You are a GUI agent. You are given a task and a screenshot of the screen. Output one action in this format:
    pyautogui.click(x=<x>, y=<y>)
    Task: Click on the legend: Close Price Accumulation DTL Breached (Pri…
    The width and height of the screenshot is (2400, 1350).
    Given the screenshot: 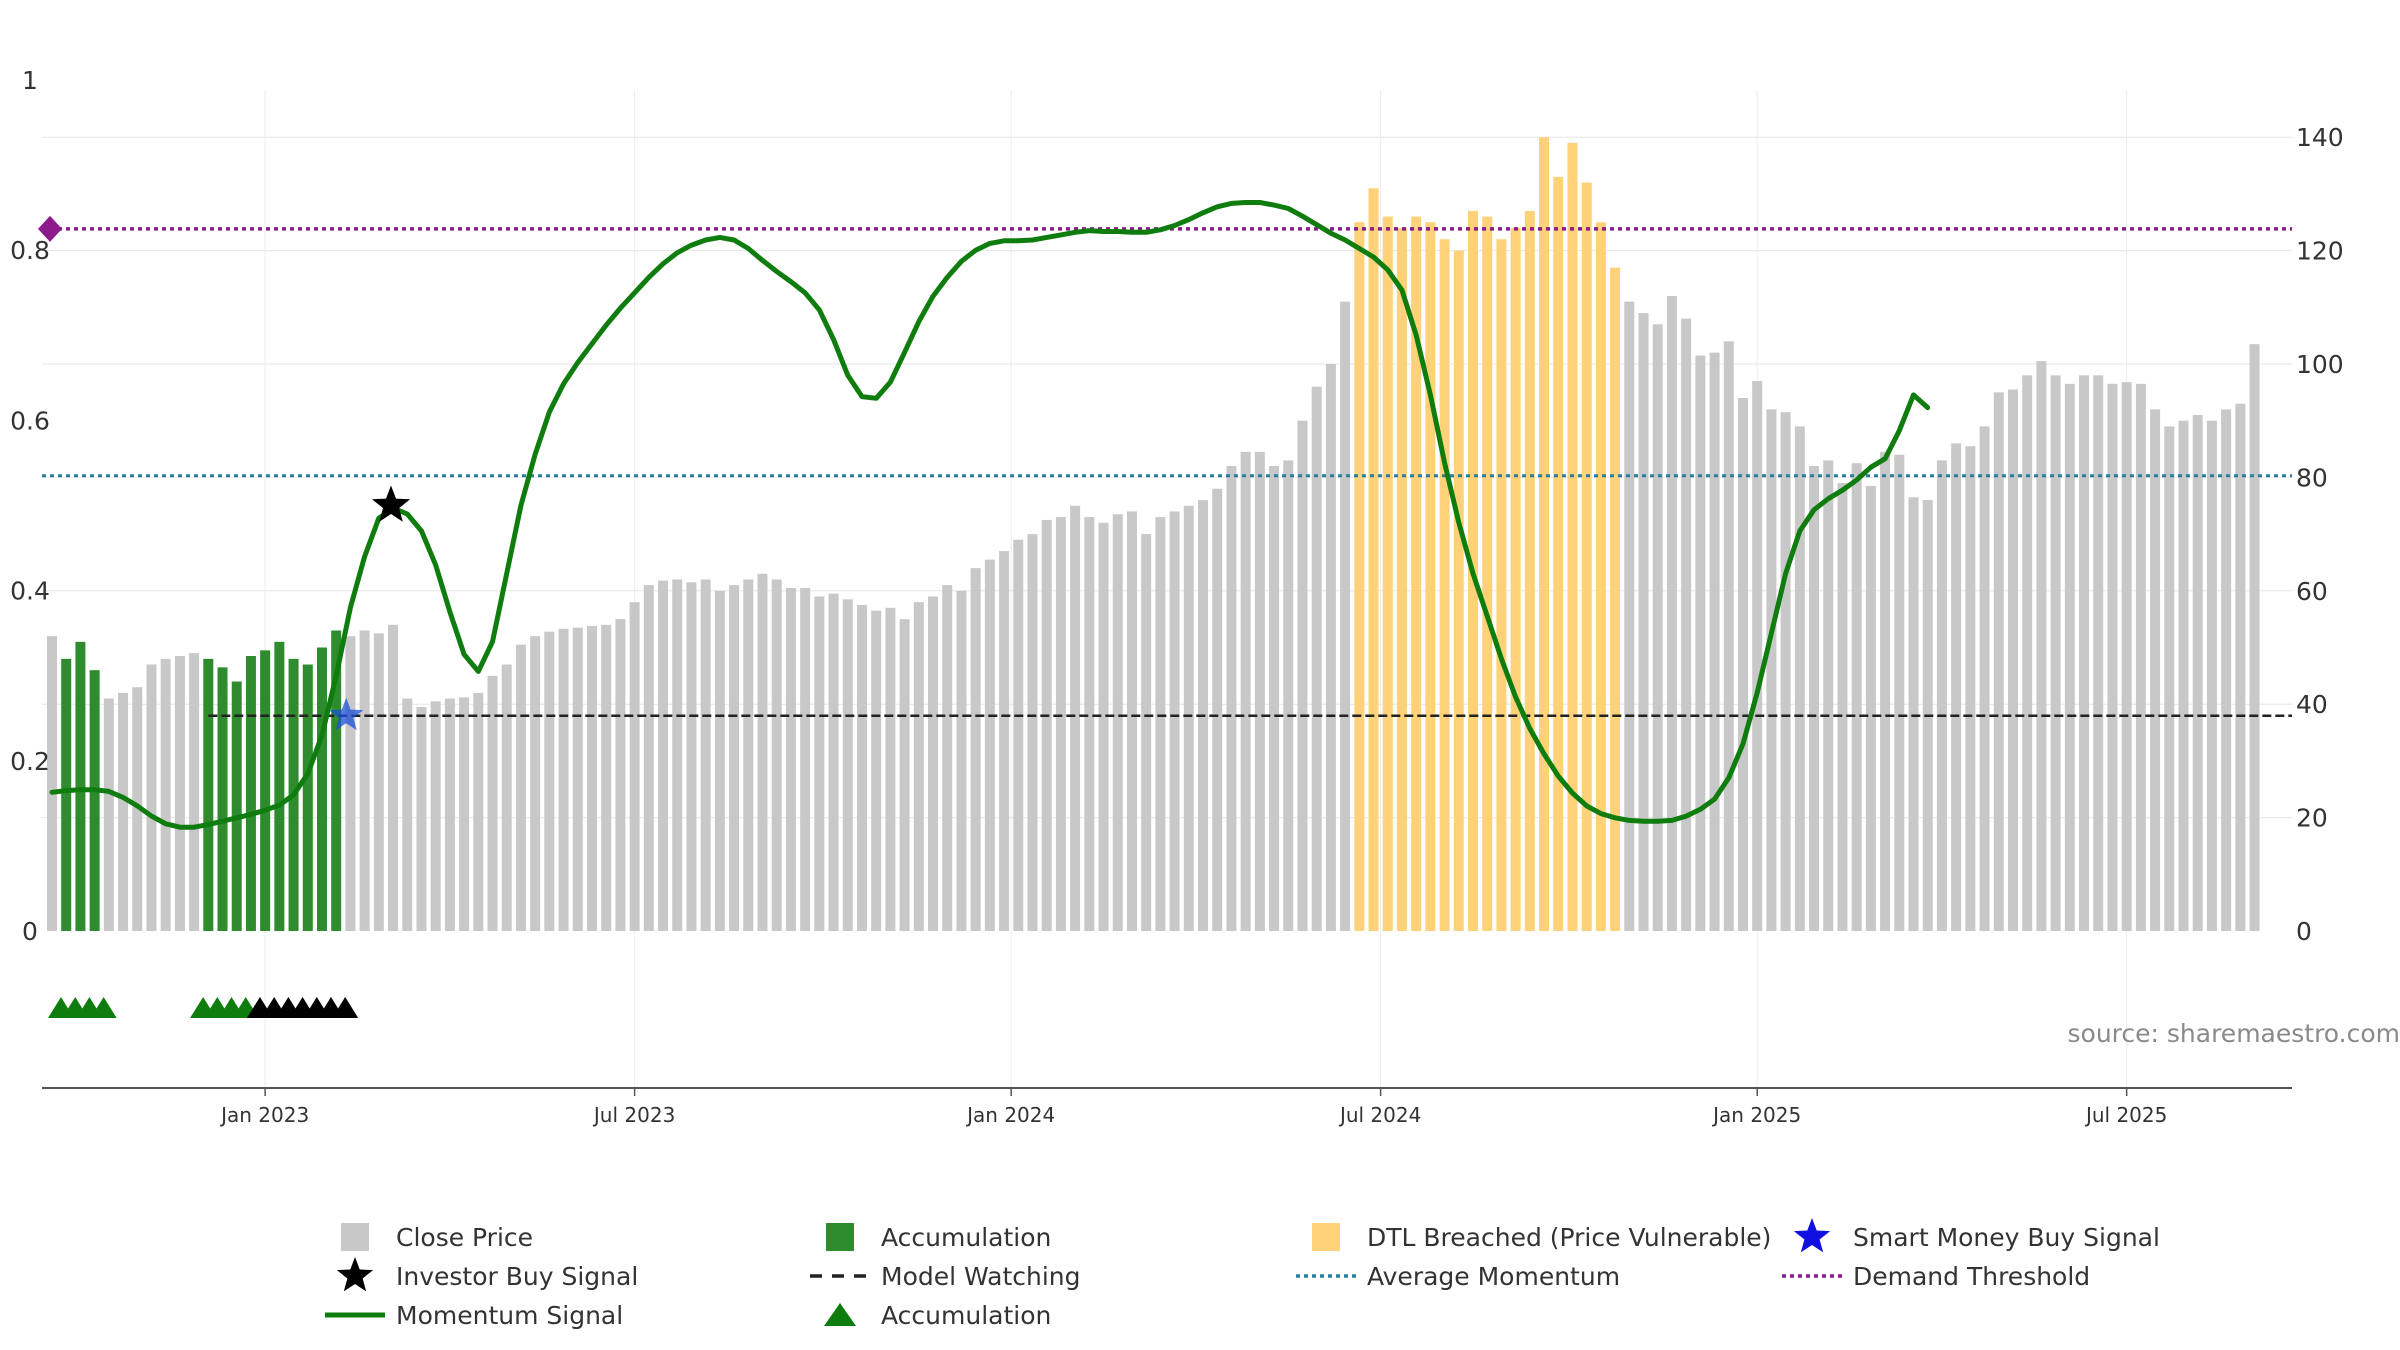 What is the action you would take?
    pyautogui.click(x=1242, y=1274)
    